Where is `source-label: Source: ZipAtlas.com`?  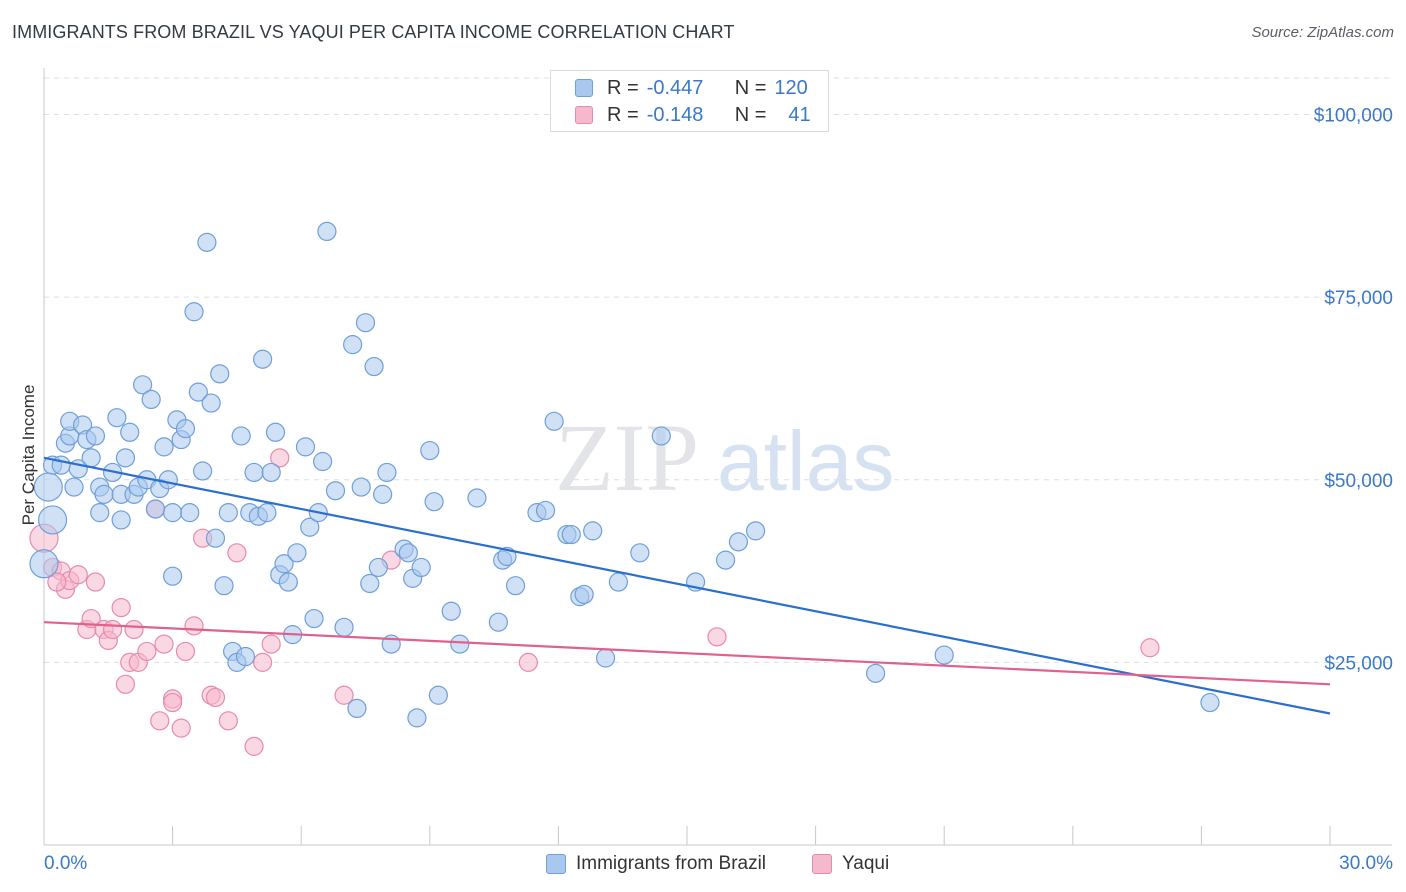 source-label: Source: ZipAtlas.com is located at coordinates (1322, 32).